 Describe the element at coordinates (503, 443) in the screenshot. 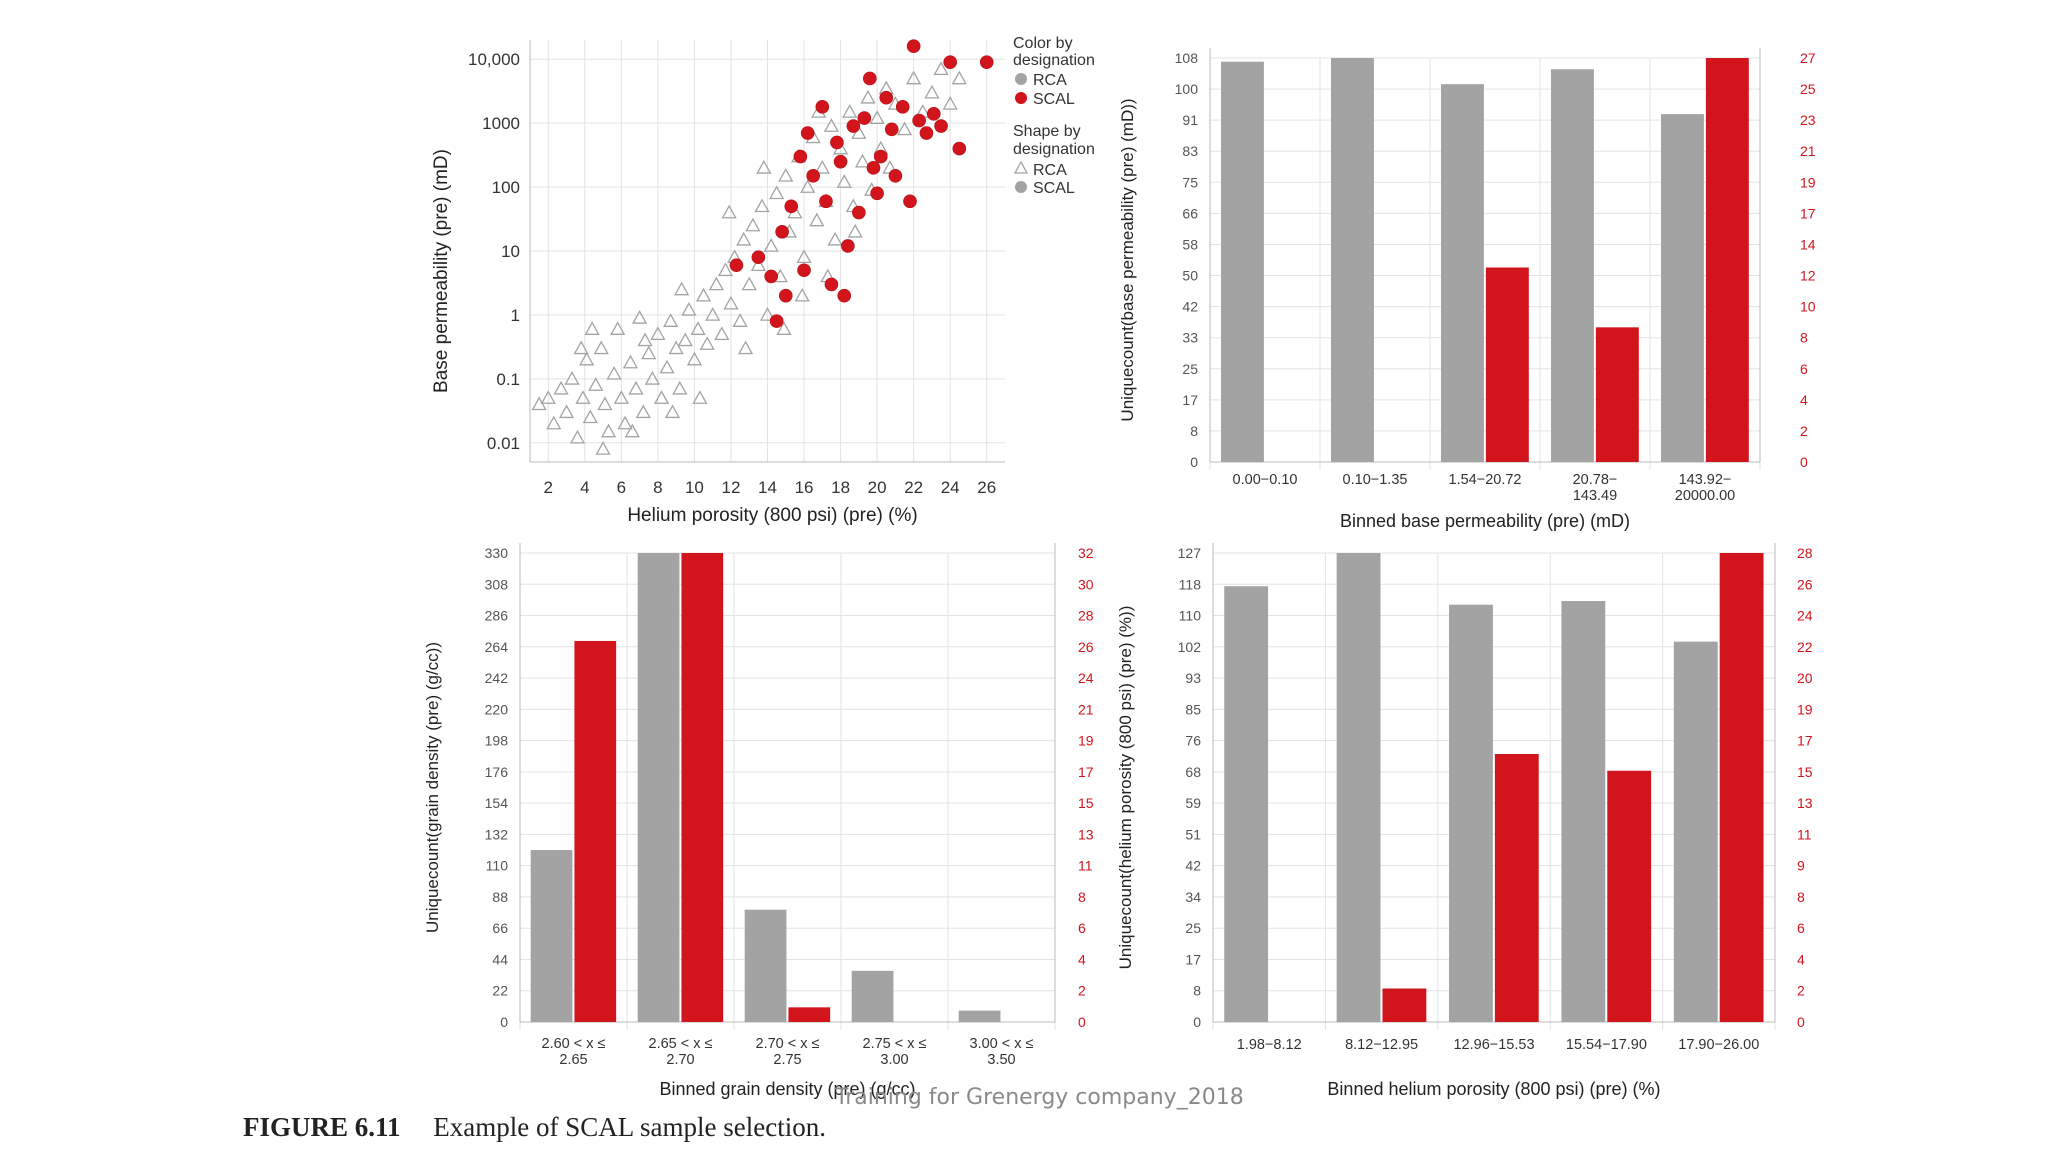

I see `scatter-y-tick: 0.01` at that location.